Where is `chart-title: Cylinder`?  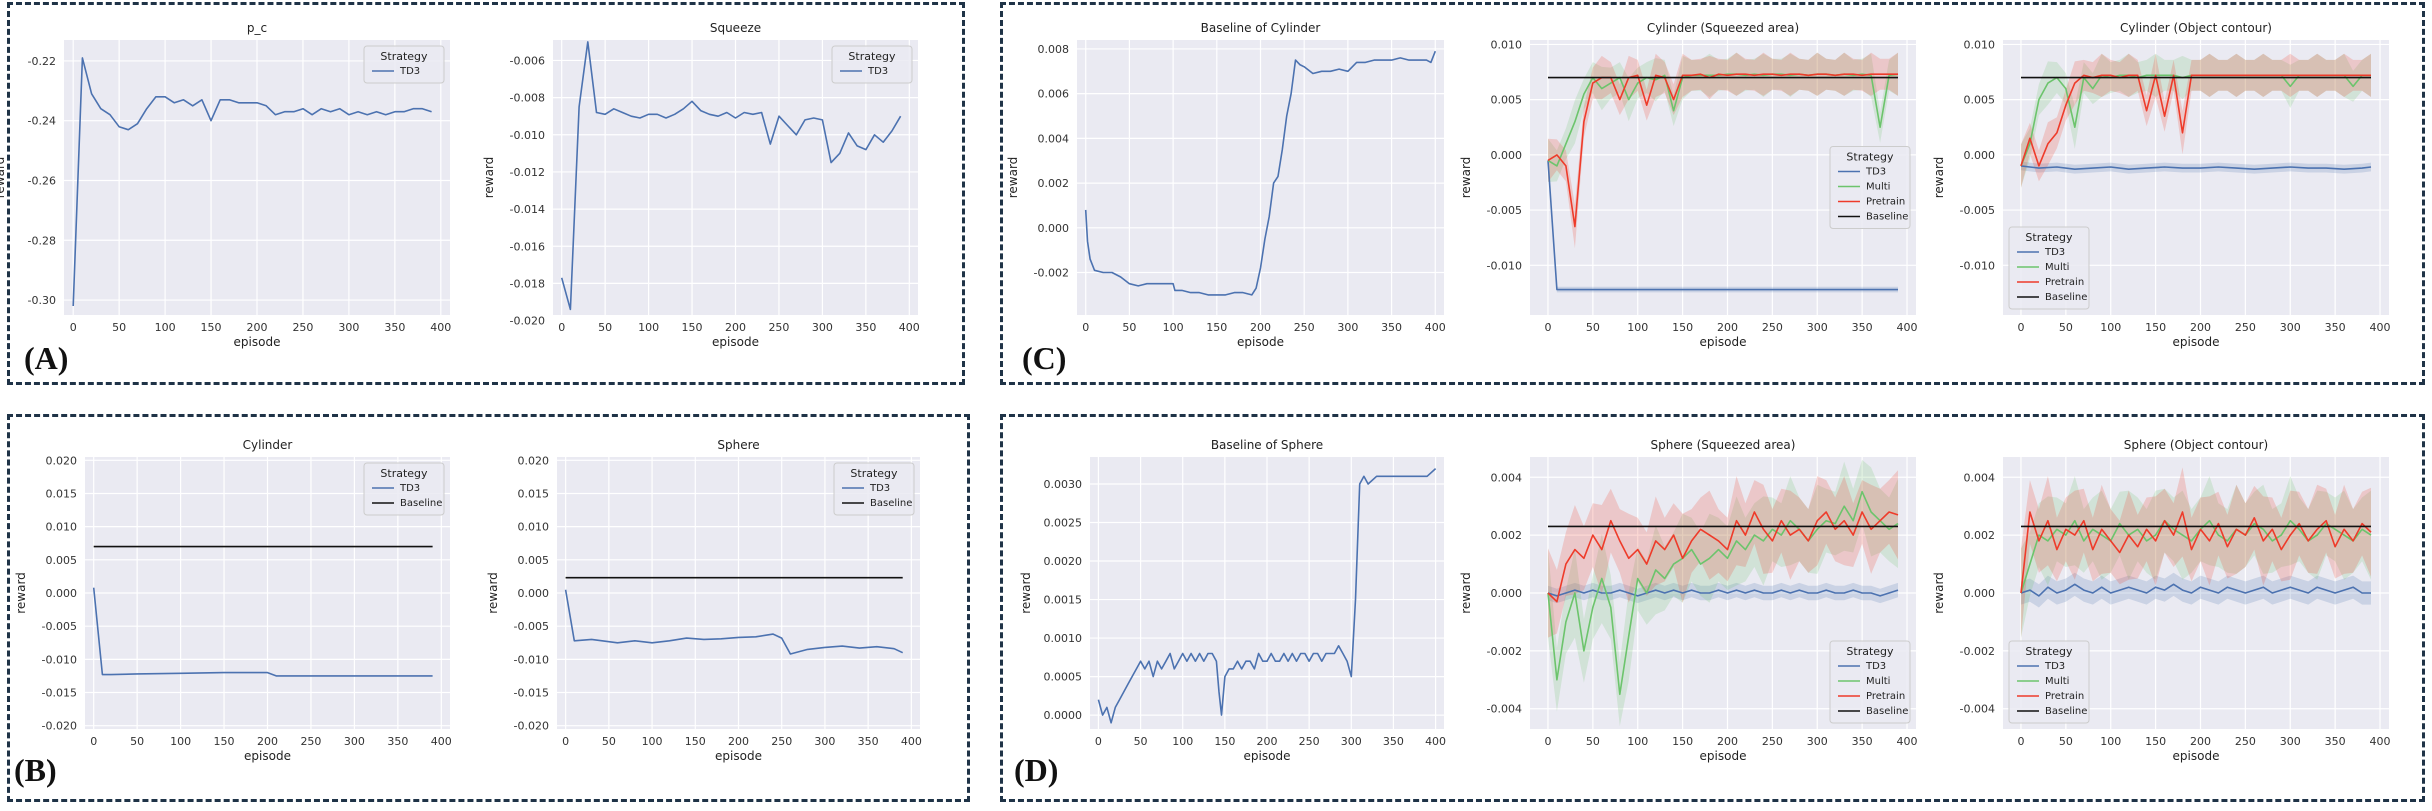
chart-title: Cylinder is located at coordinates (268, 445).